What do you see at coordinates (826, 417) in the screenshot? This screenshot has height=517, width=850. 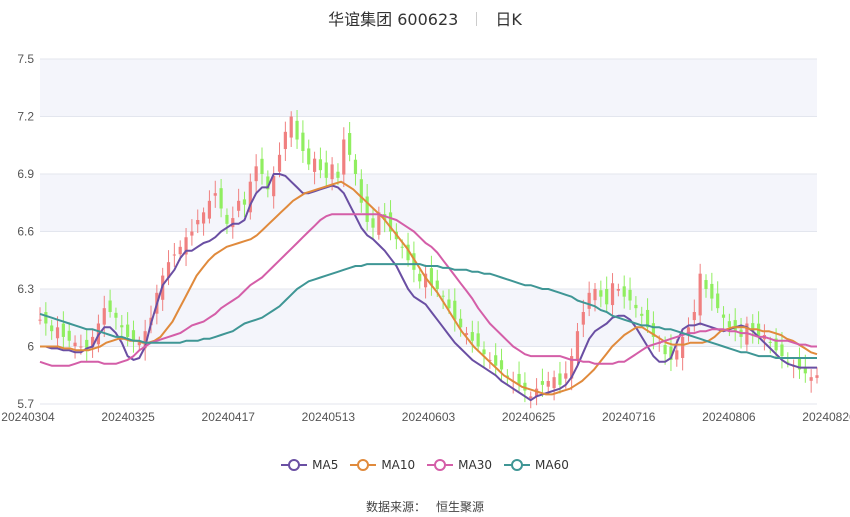 I see `x-tick-label: 20240826` at bounding box center [826, 417].